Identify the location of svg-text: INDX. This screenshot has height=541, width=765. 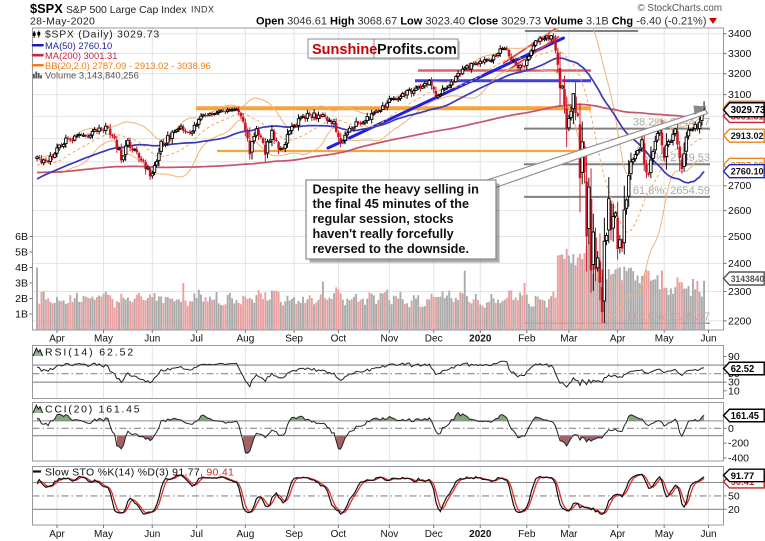
(203, 10).